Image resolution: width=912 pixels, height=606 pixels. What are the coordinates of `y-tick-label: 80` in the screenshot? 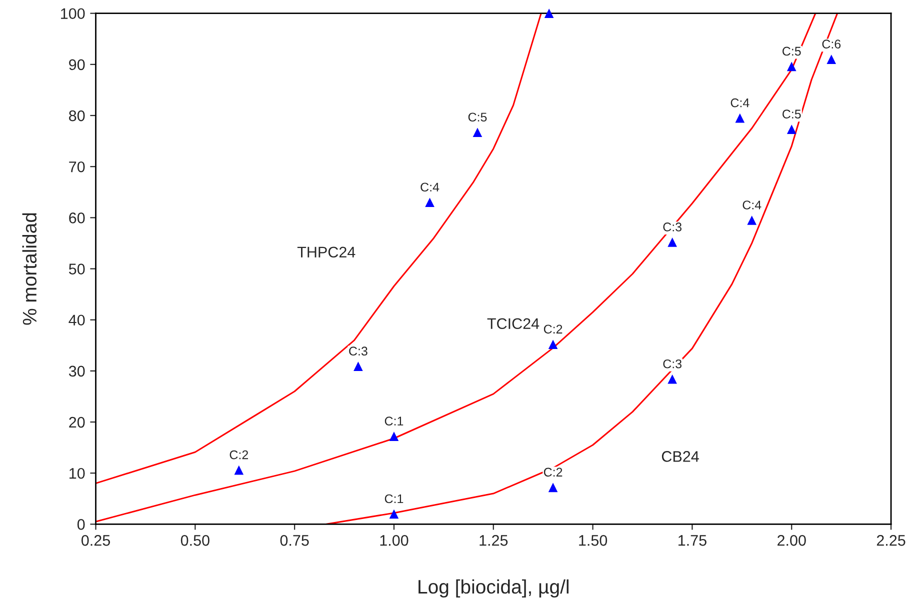 It's located at (77, 116).